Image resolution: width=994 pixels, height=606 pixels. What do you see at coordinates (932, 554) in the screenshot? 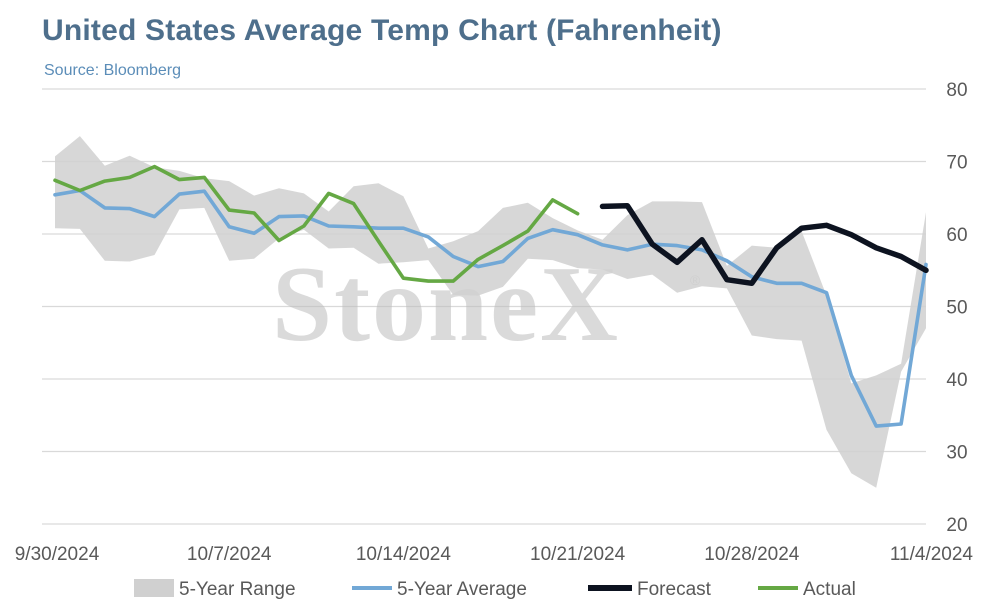
I see `x-tick-label: 11/4/2024` at bounding box center [932, 554].